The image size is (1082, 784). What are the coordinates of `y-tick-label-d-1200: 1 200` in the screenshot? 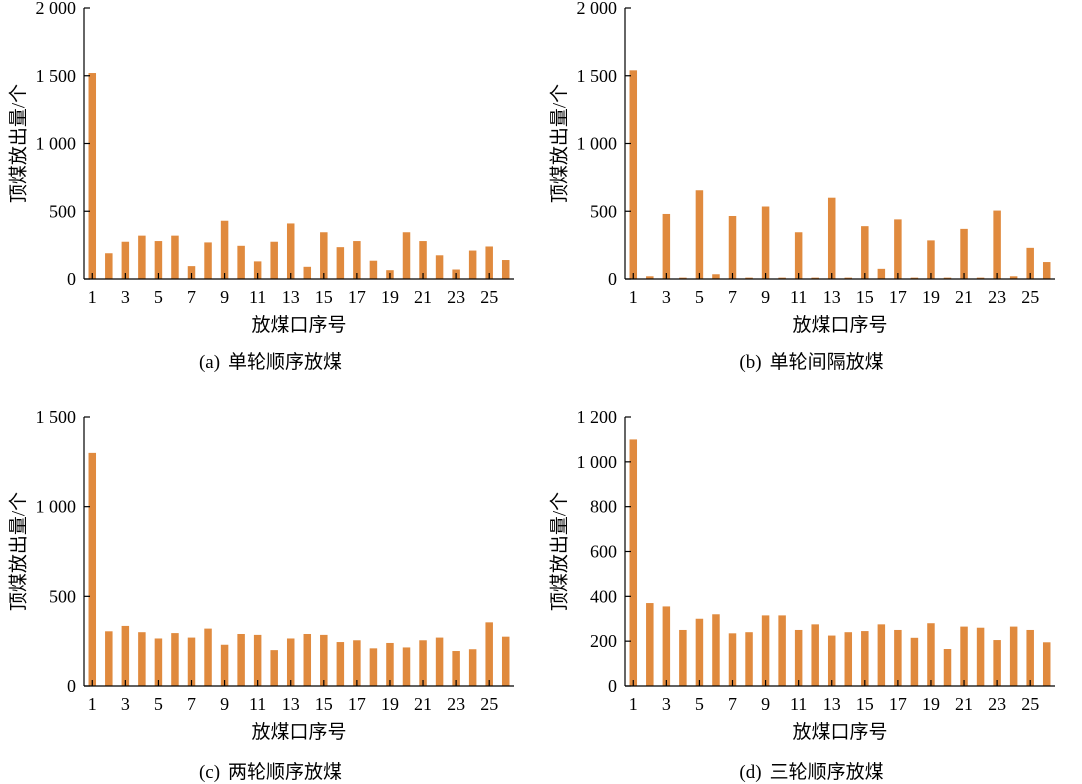 It's located at (597, 417).